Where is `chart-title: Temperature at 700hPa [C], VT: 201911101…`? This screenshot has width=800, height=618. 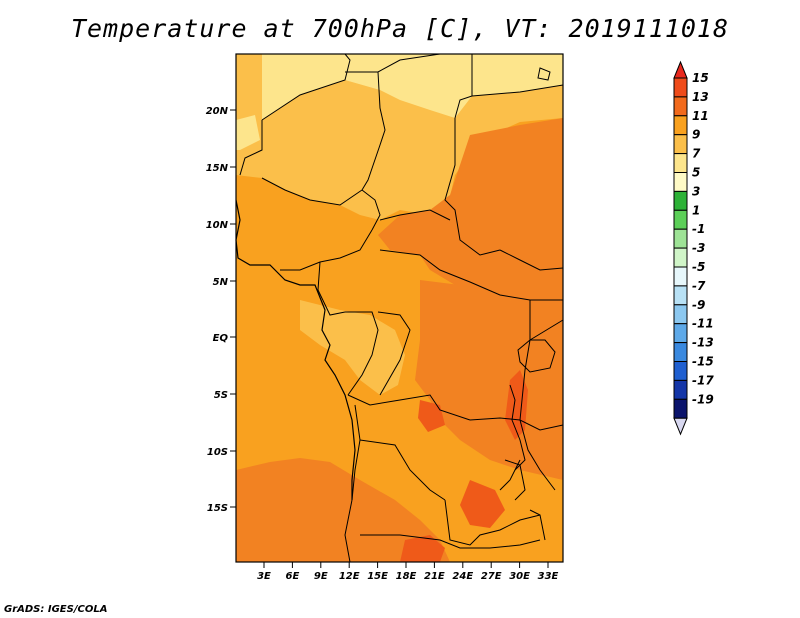 chart-title: Temperature at 700hPa [C], VT: 201911101… is located at coordinates (400, 28).